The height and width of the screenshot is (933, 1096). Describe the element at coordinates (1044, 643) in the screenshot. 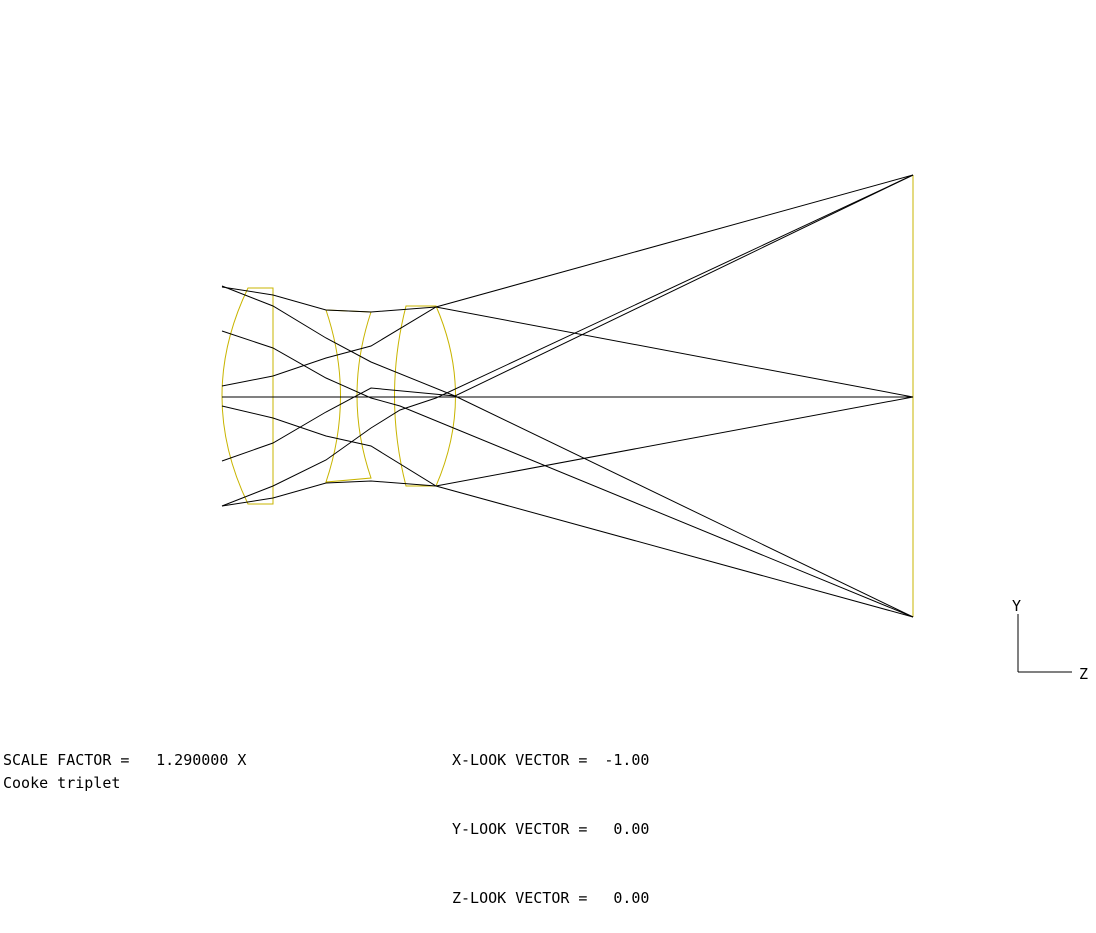

I see `axis-indicator` at that location.